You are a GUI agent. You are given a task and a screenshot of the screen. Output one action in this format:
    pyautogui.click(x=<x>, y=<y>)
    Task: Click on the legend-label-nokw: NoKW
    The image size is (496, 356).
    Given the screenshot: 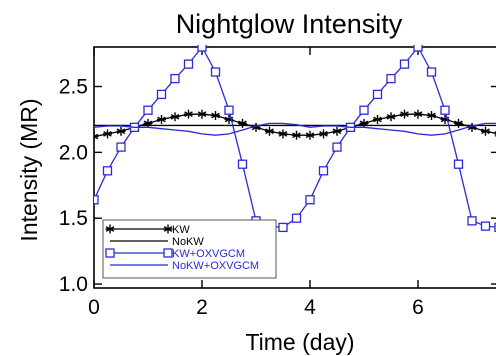 What is the action you would take?
    pyautogui.click(x=188, y=242)
    